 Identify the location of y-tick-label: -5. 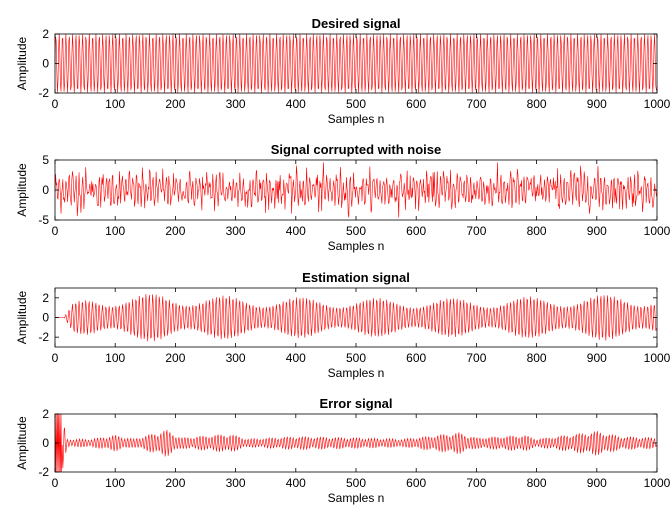
(43, 220).